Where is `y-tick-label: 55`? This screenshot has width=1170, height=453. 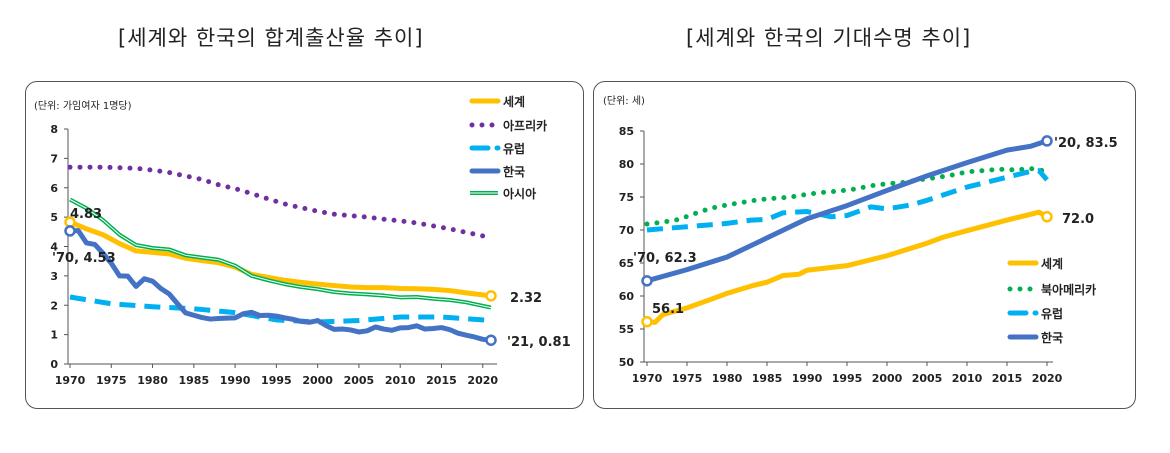
y-tick-label: 55 is located at coordinates (626, 329).